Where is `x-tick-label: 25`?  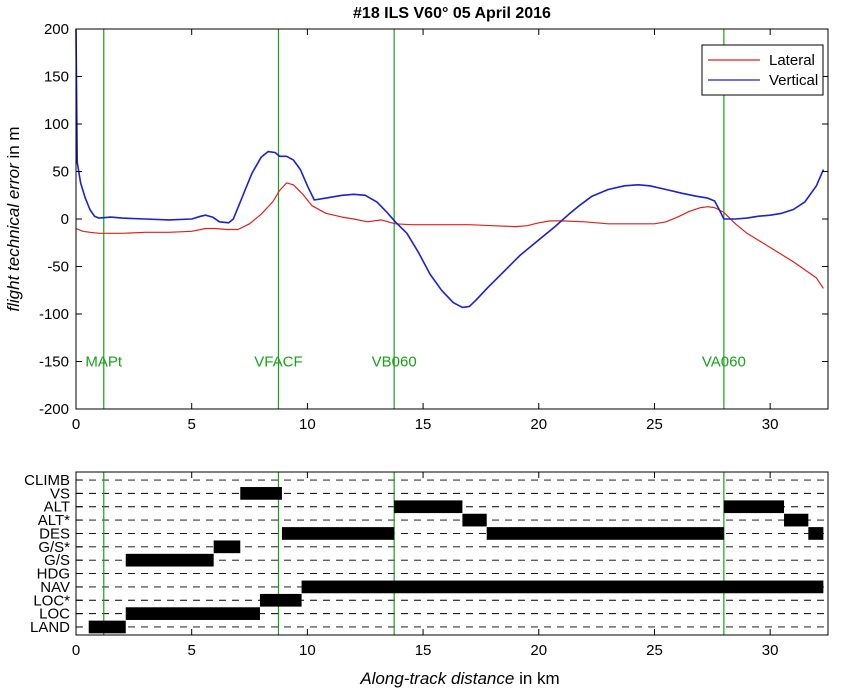
x-tick-label: 25 is located at coordinates (654, 424).